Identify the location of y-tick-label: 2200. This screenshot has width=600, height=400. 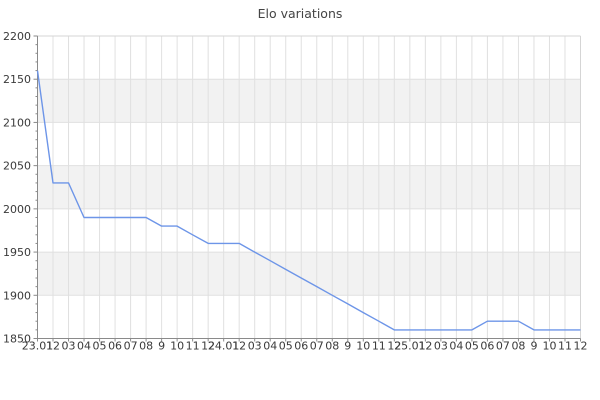
(17, 36).